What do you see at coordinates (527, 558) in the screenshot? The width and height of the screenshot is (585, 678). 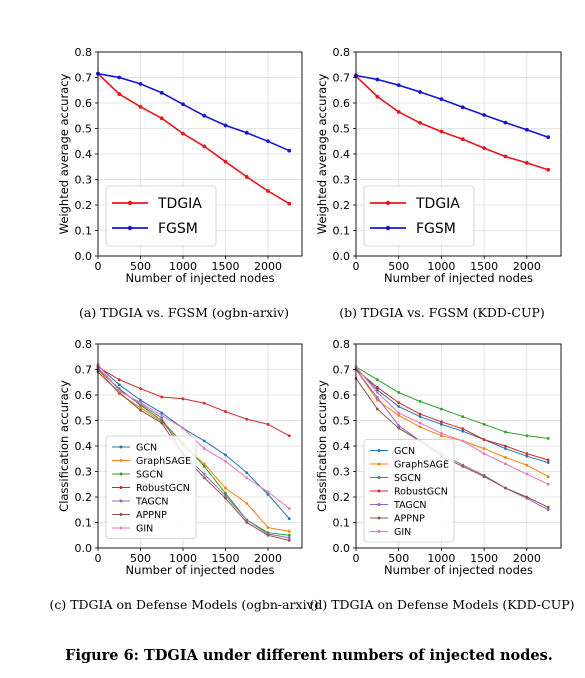 I see `x-tick-label: 2000` at bounding box center [527, 558].